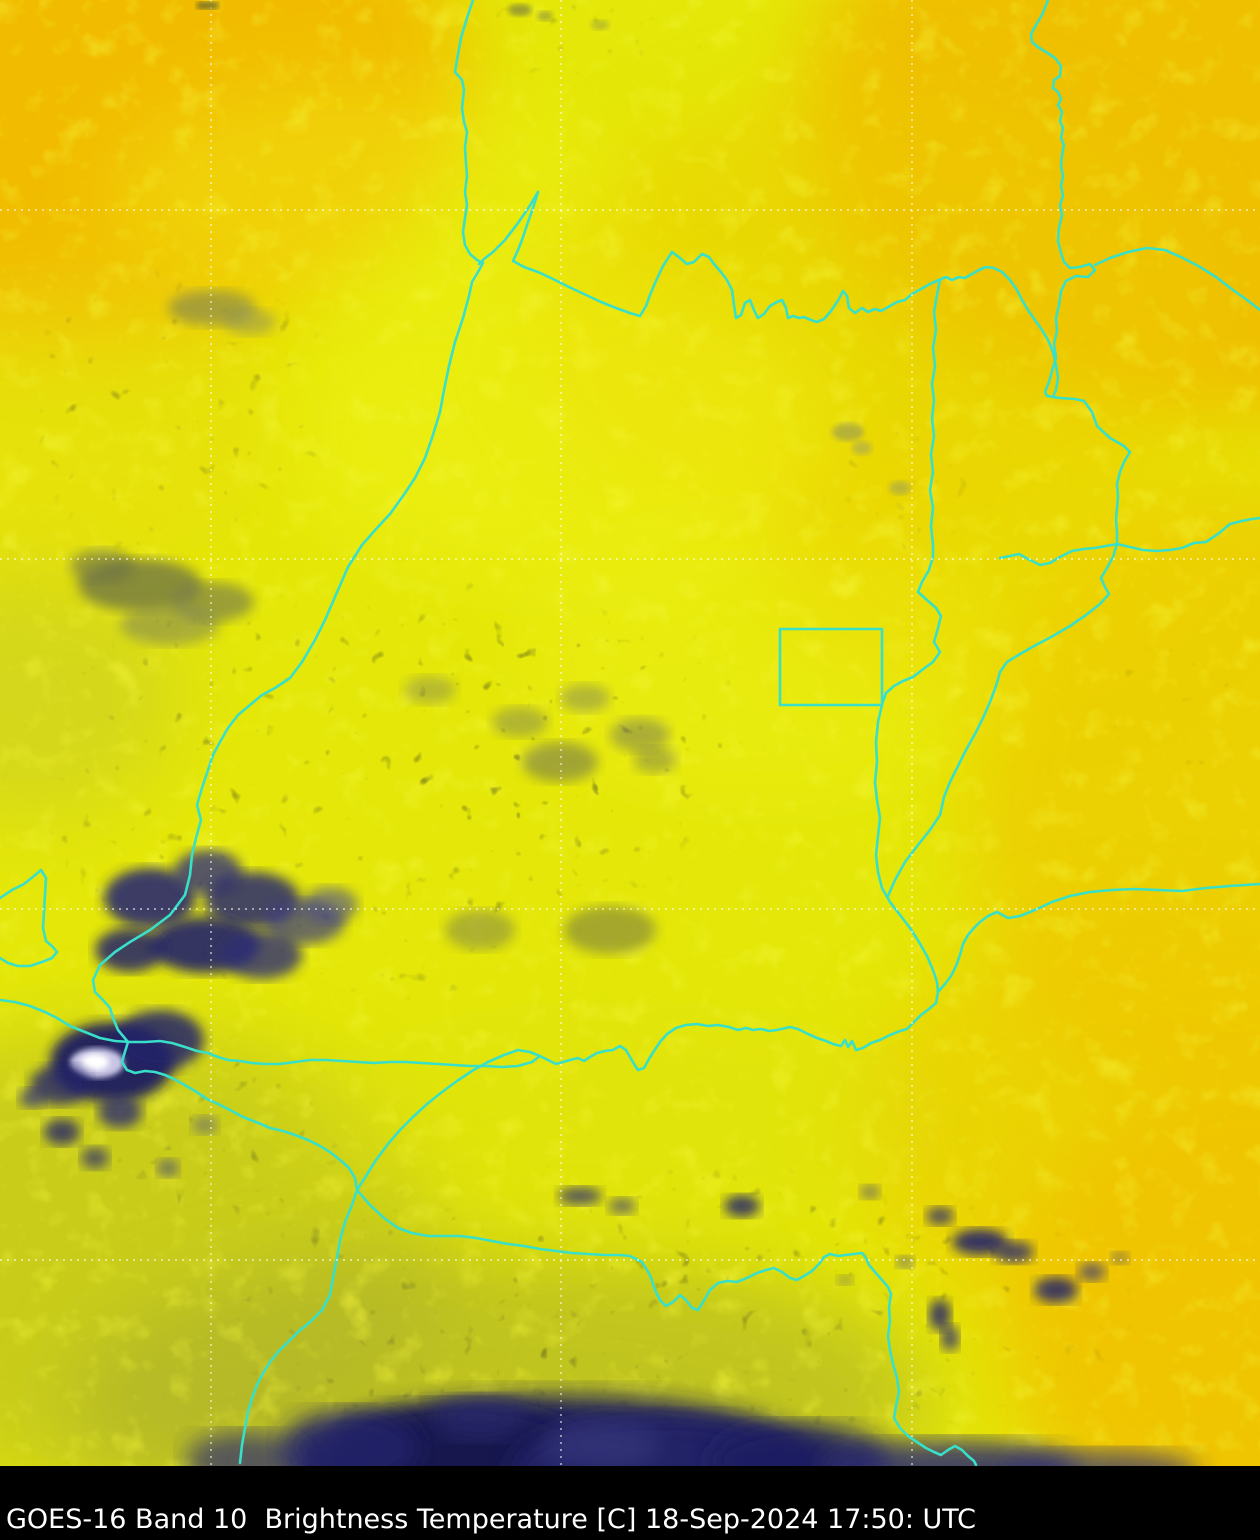  What do you see at coordinates (207, 5) in the screenshot?
I see `map-top-label-smudge` at bounding box center [207, 5].